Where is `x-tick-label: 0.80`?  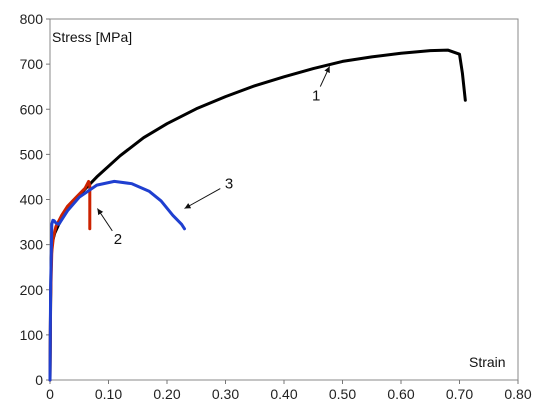
x-tick-label: 0.80 is located at coordinates (517, 394).